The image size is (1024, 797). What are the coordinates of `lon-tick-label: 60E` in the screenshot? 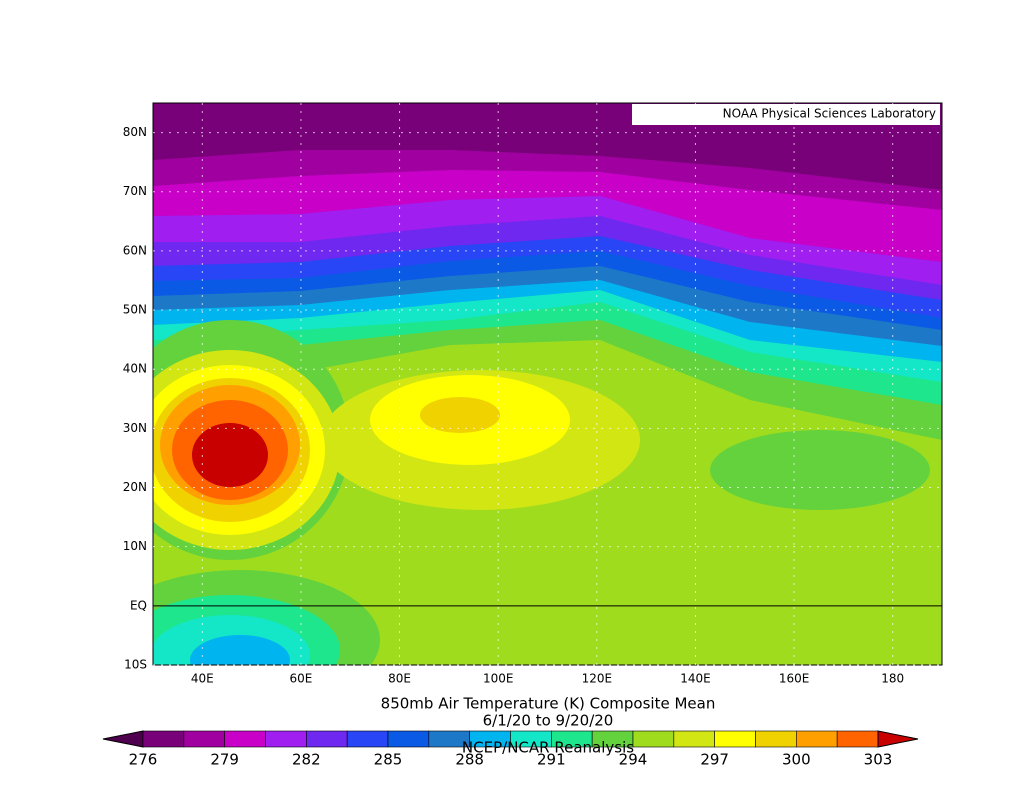 It's located at (301, 679).